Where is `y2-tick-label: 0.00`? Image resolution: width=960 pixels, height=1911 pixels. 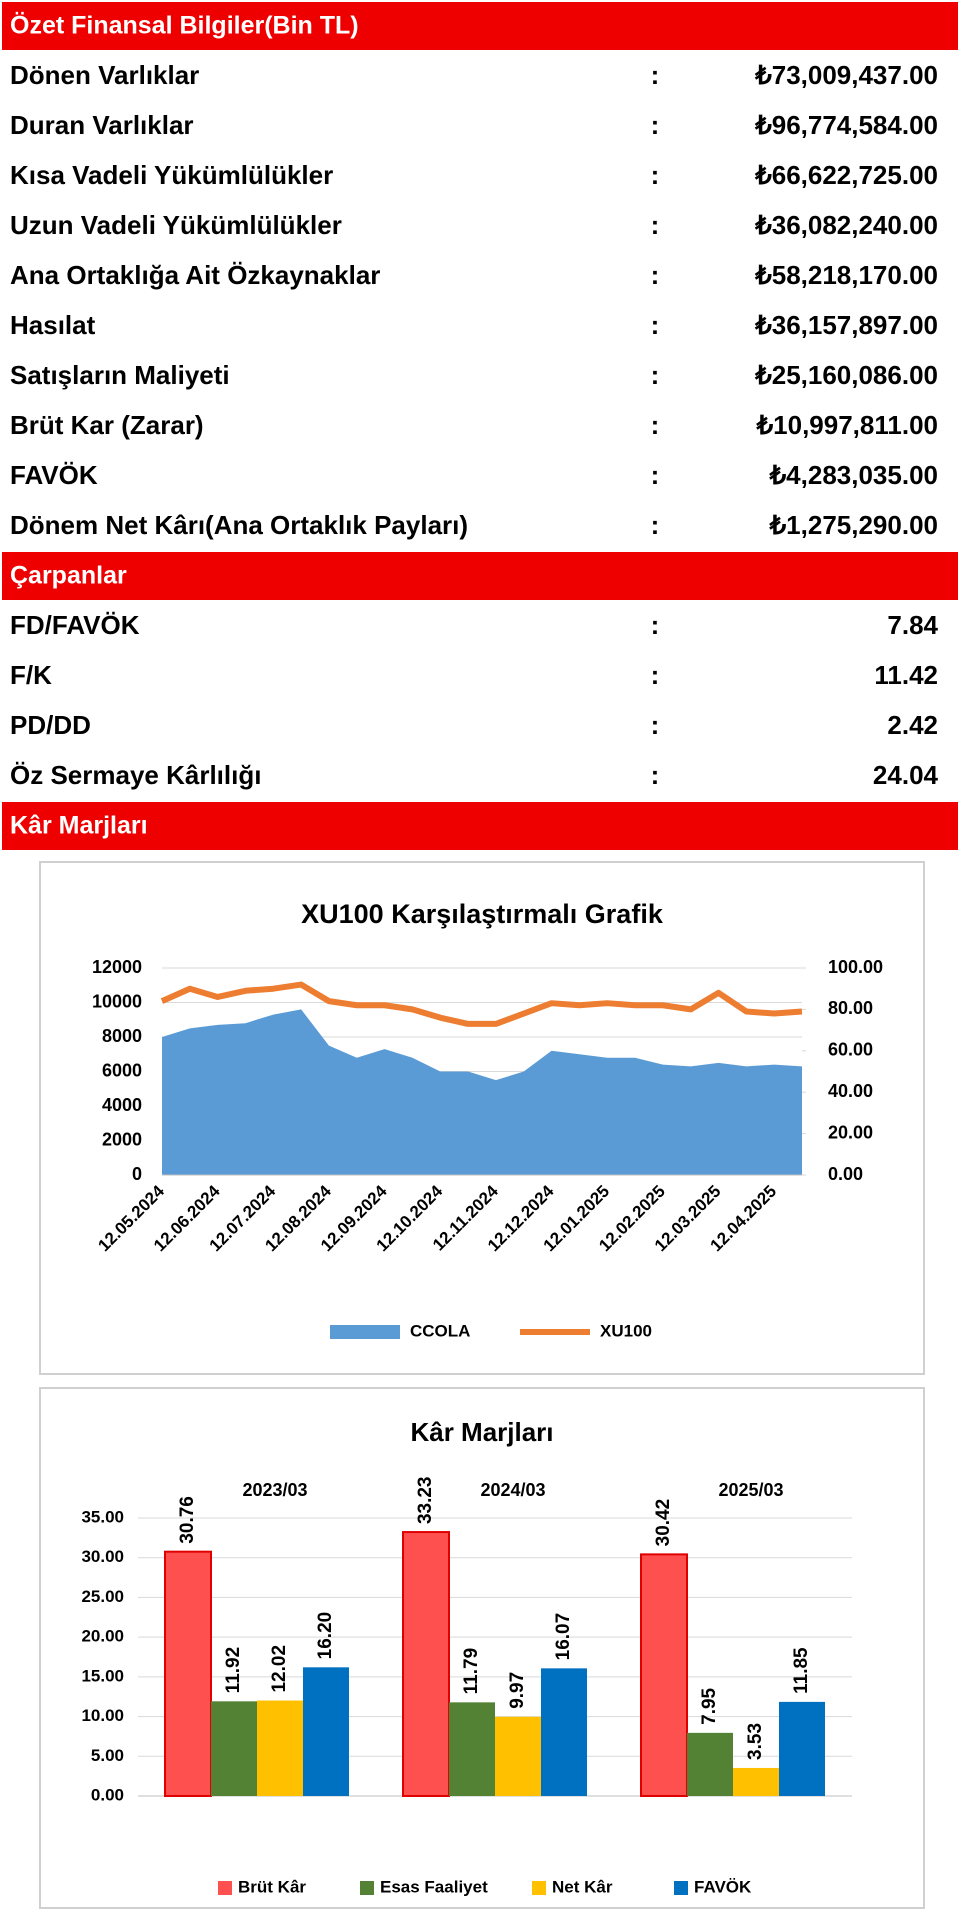 y2-tick-label: 0.00 is located at coordinates (845, 1174).